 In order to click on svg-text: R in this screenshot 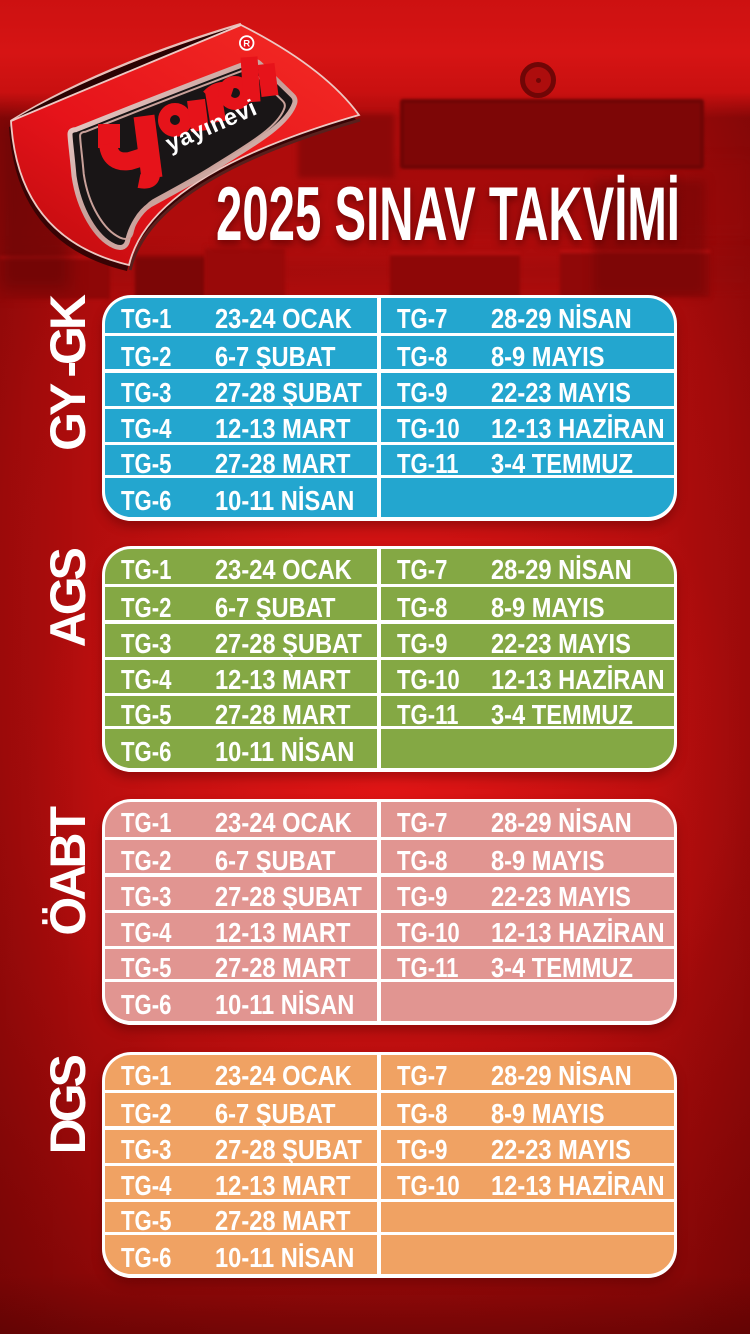, I will do `click(246, 44)`.